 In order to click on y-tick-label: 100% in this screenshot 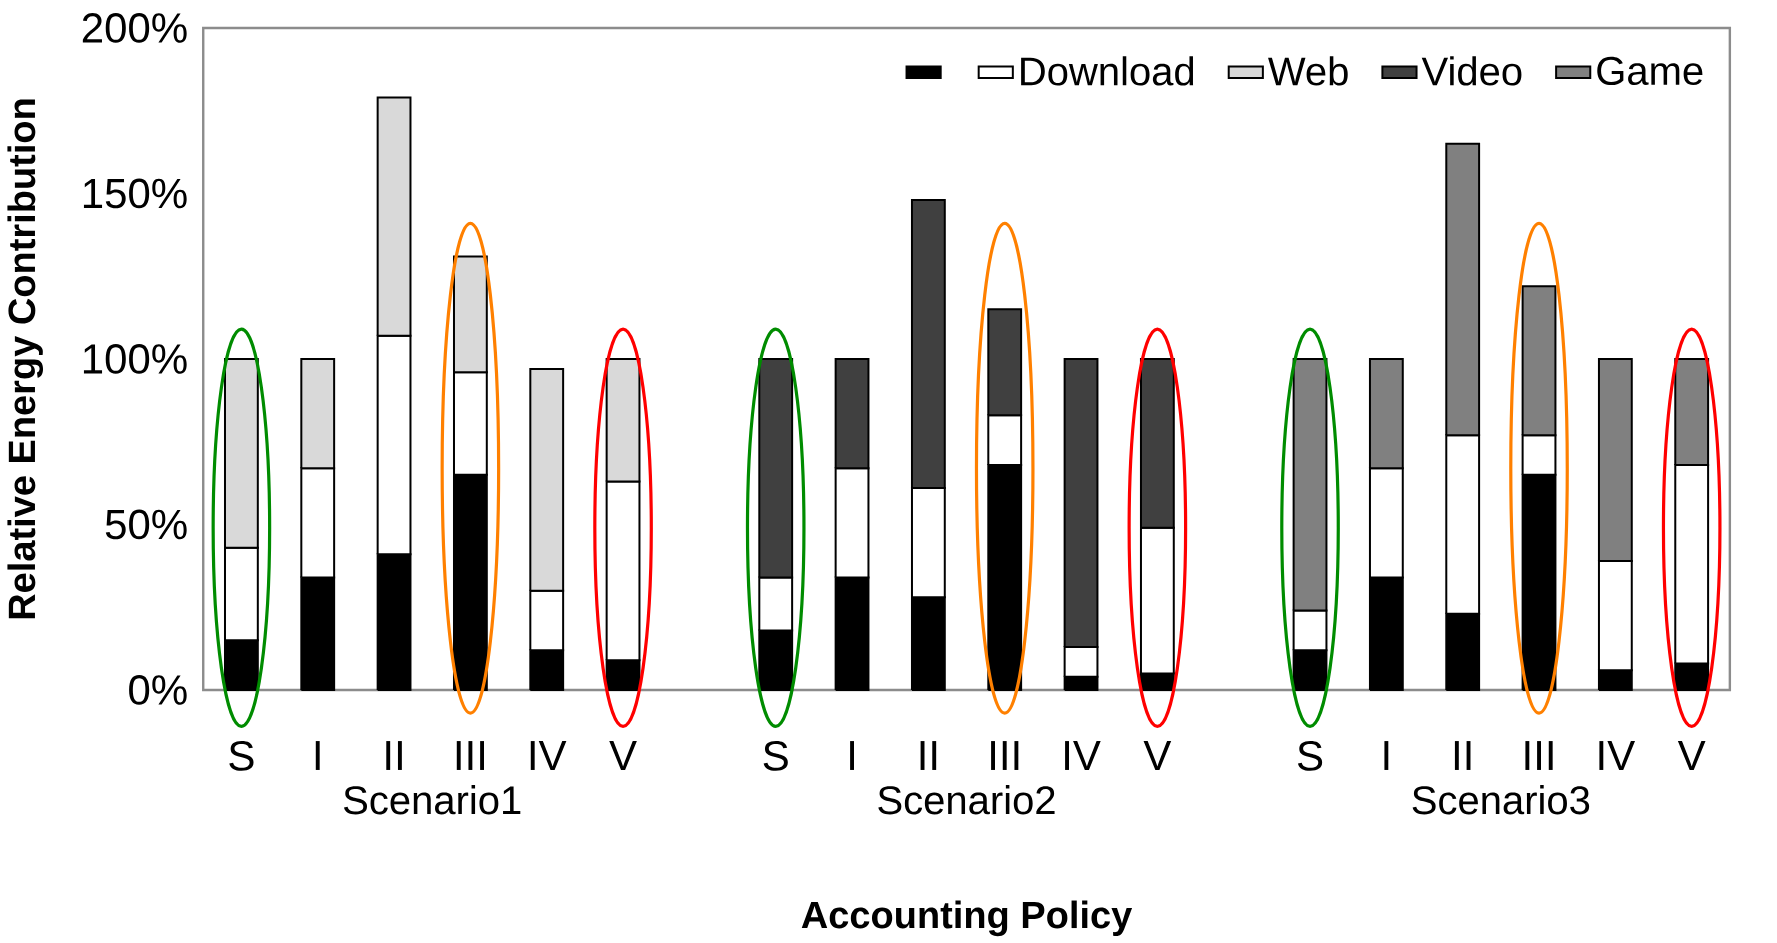, I will do `click(135, 359)`.